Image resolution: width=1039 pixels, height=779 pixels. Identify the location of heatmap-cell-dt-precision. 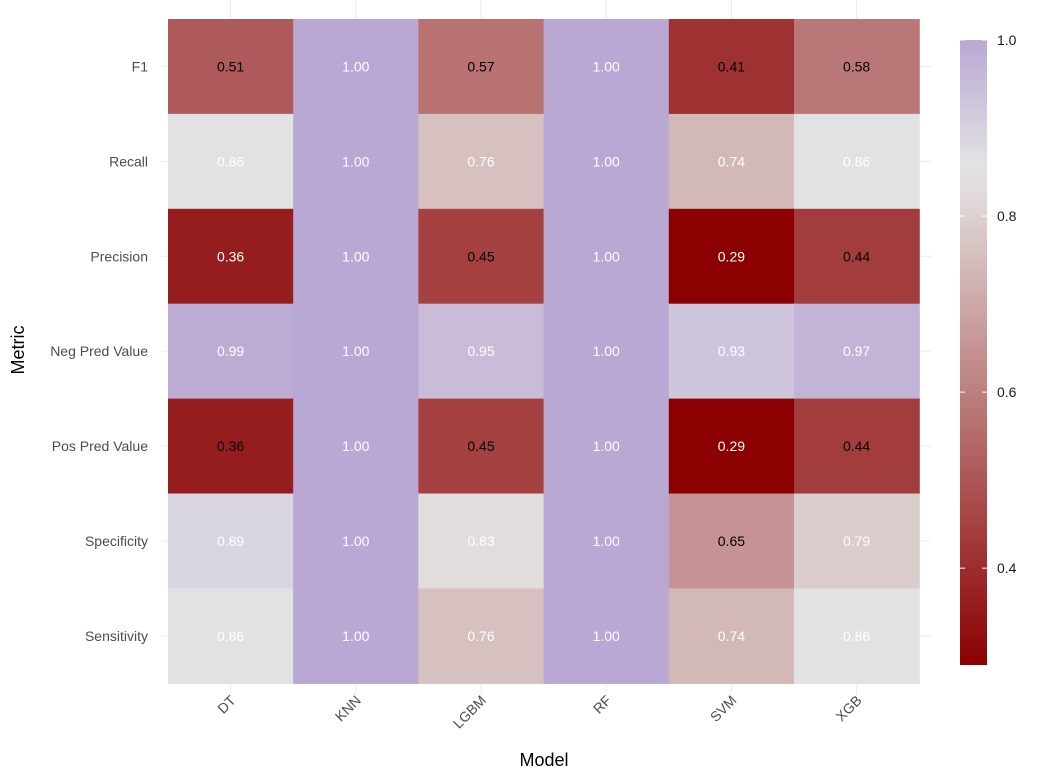
(231, 256).